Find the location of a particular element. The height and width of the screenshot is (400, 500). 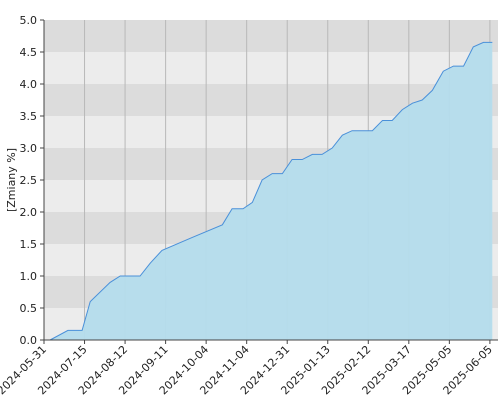

y-tick-label: 2.0 is located at coordinates (29, 212).